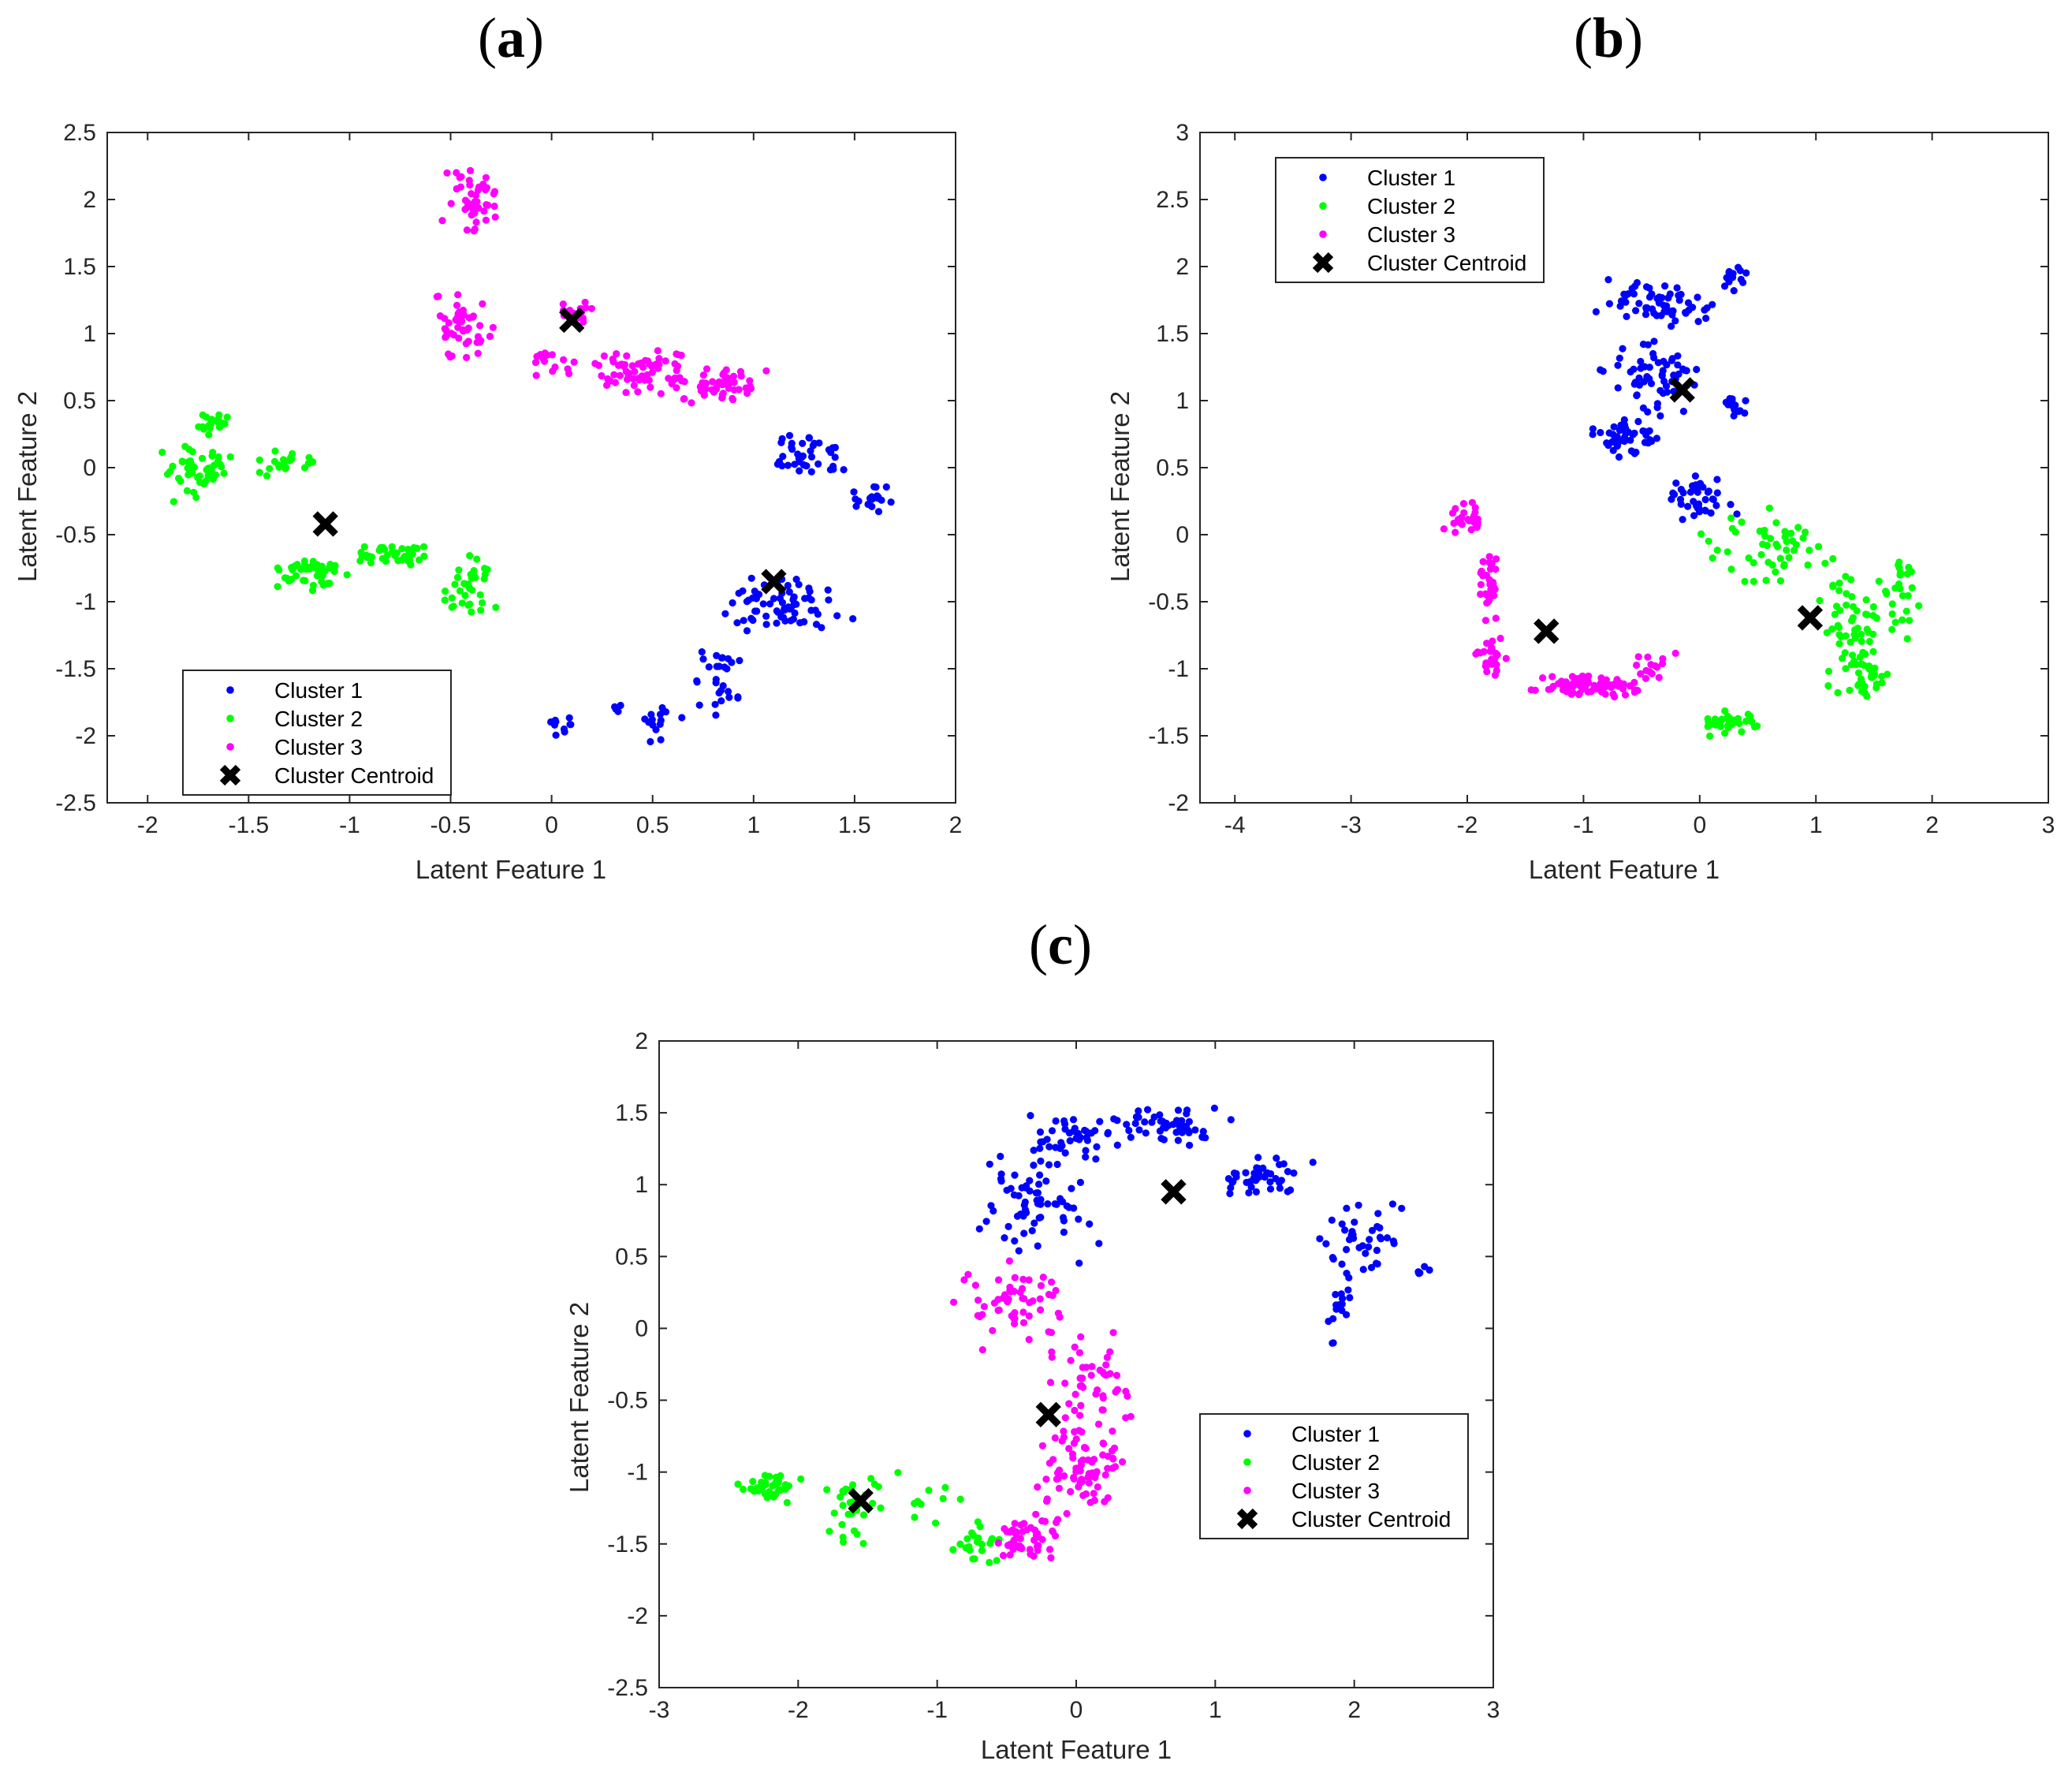  I want to click on y-tick-label: -0.5, so click(1168, 602).